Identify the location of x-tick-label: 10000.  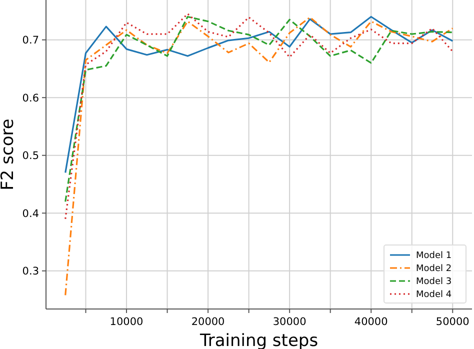
(127, 322).